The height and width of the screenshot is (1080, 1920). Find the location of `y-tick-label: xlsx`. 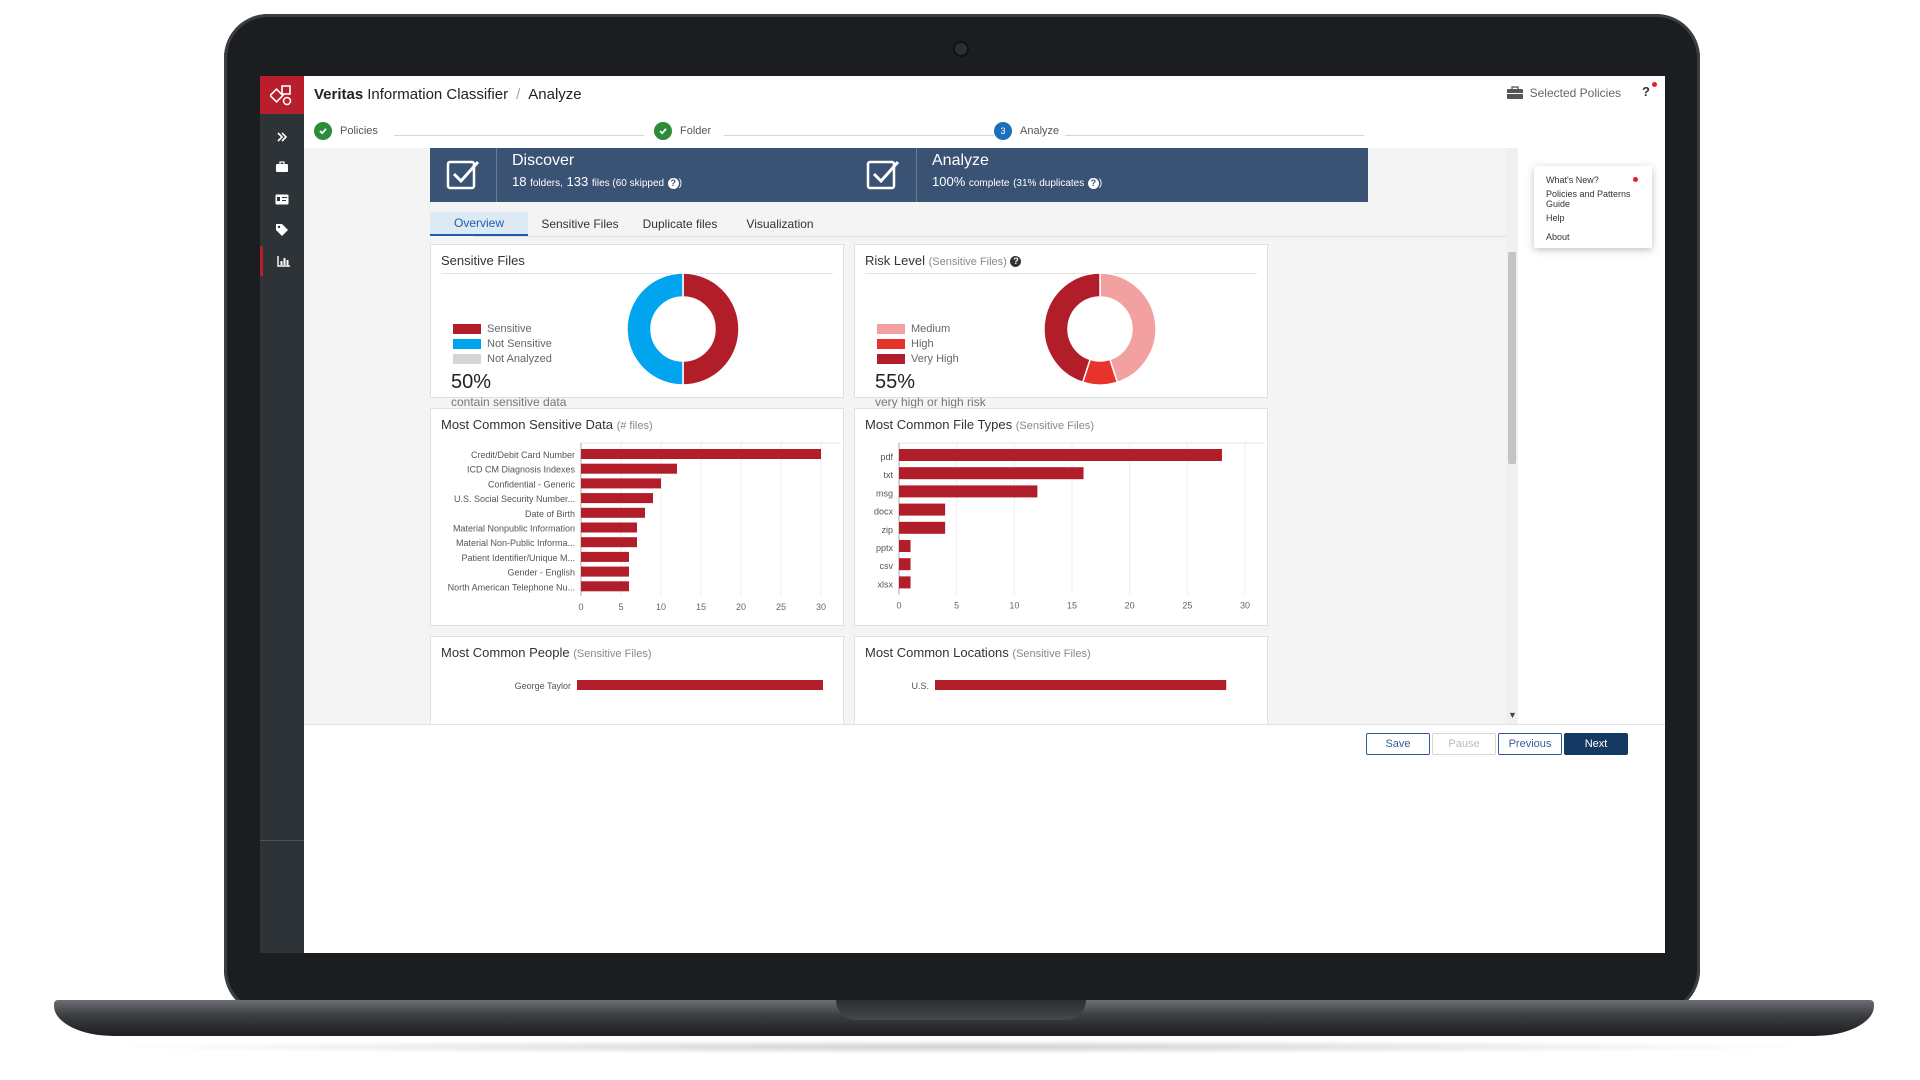

y-tick-label: xlsx is located at coordinates (886, 584).